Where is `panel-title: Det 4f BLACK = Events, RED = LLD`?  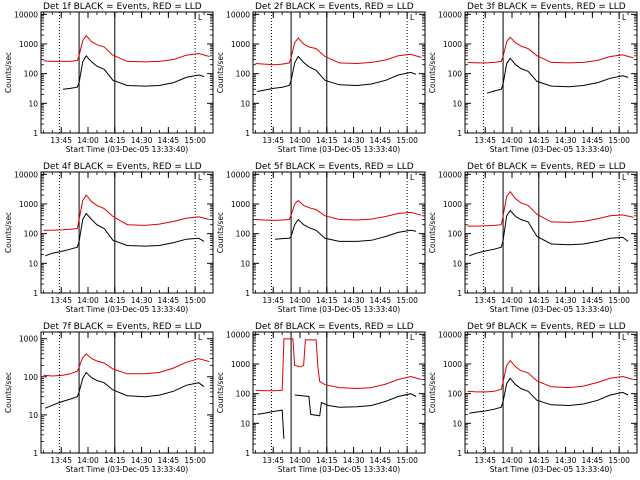
panel-title: Det 4f BLACK = Events, RED = LLD is located at coordinates (122, 167).